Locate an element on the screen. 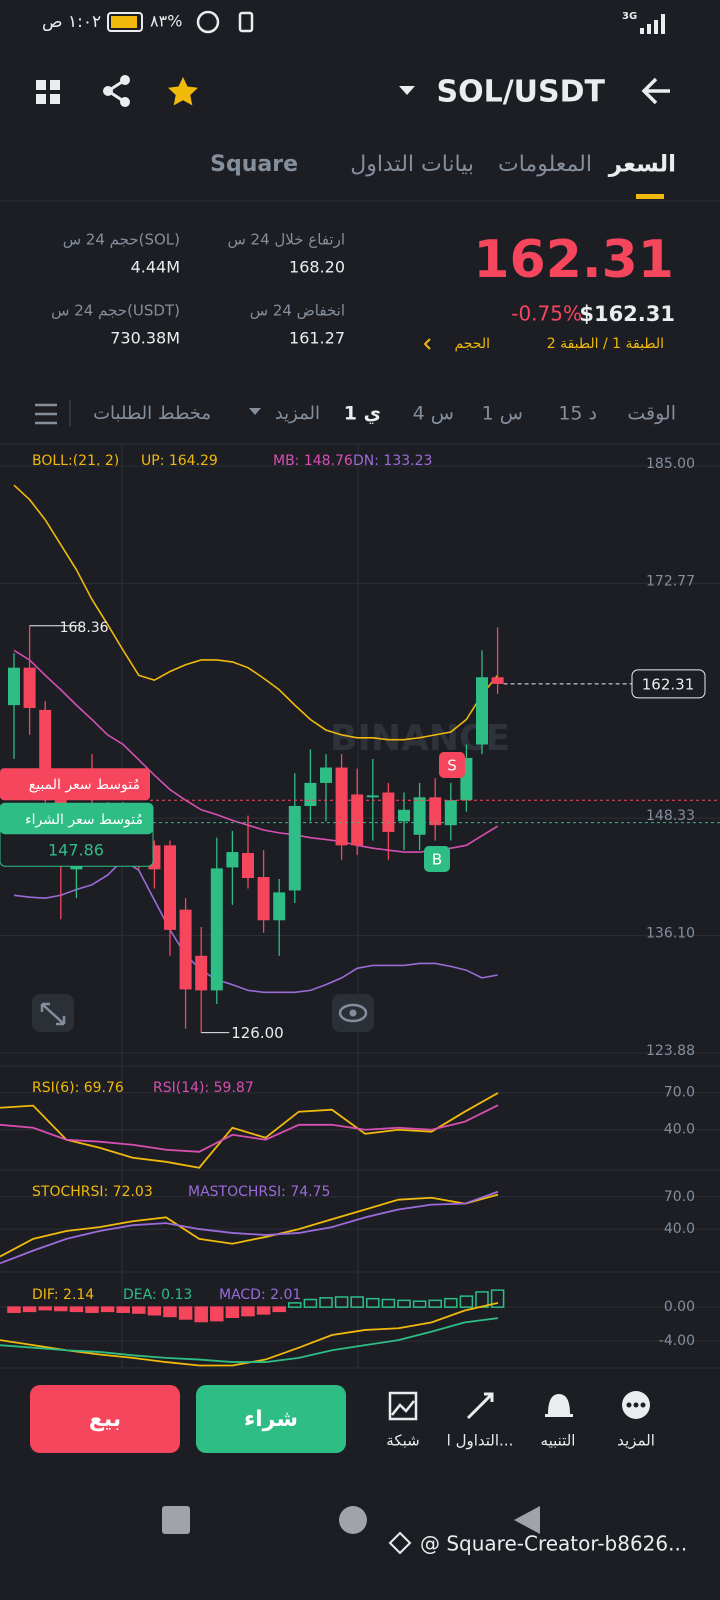 The width and height of the screenshot is (720, 1600). interval: 15 د is located at coordinates (577, 414).